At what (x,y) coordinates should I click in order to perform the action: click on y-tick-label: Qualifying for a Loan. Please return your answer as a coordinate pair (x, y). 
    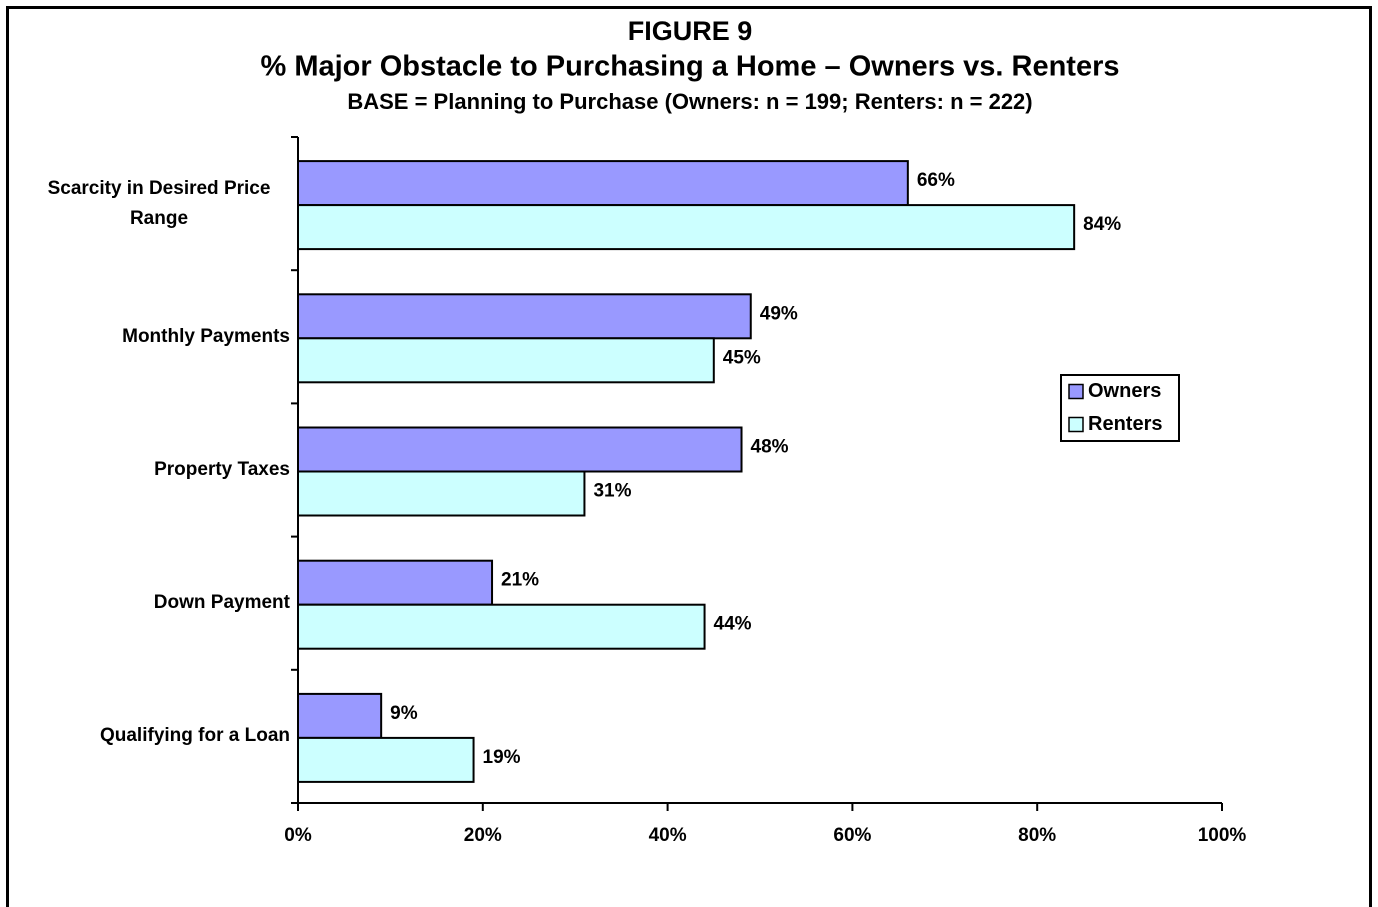
    Looking at the image, I should click on (194, 736).